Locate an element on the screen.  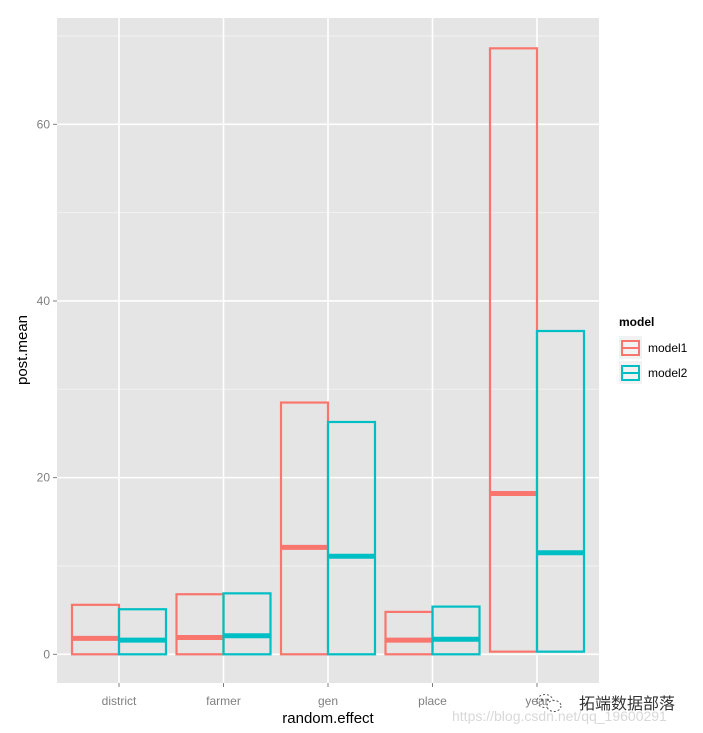
crossbar-model2-year is located at coordinates (560, 491).